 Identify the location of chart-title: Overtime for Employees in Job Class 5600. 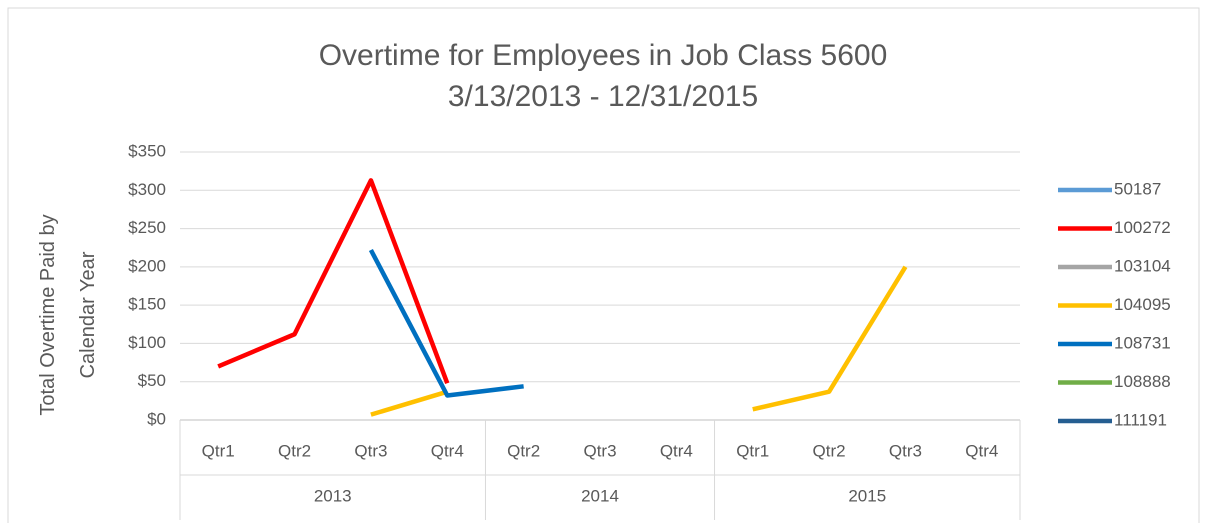
(603, 55).